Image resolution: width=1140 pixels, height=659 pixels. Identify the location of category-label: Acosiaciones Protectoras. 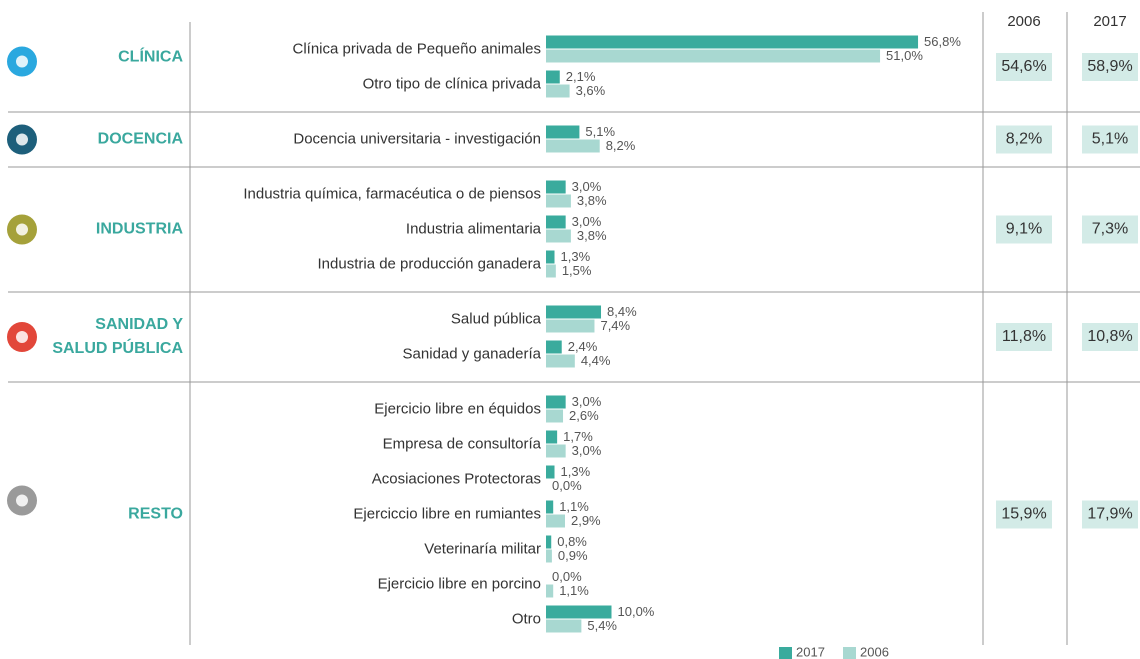
(456, 478).